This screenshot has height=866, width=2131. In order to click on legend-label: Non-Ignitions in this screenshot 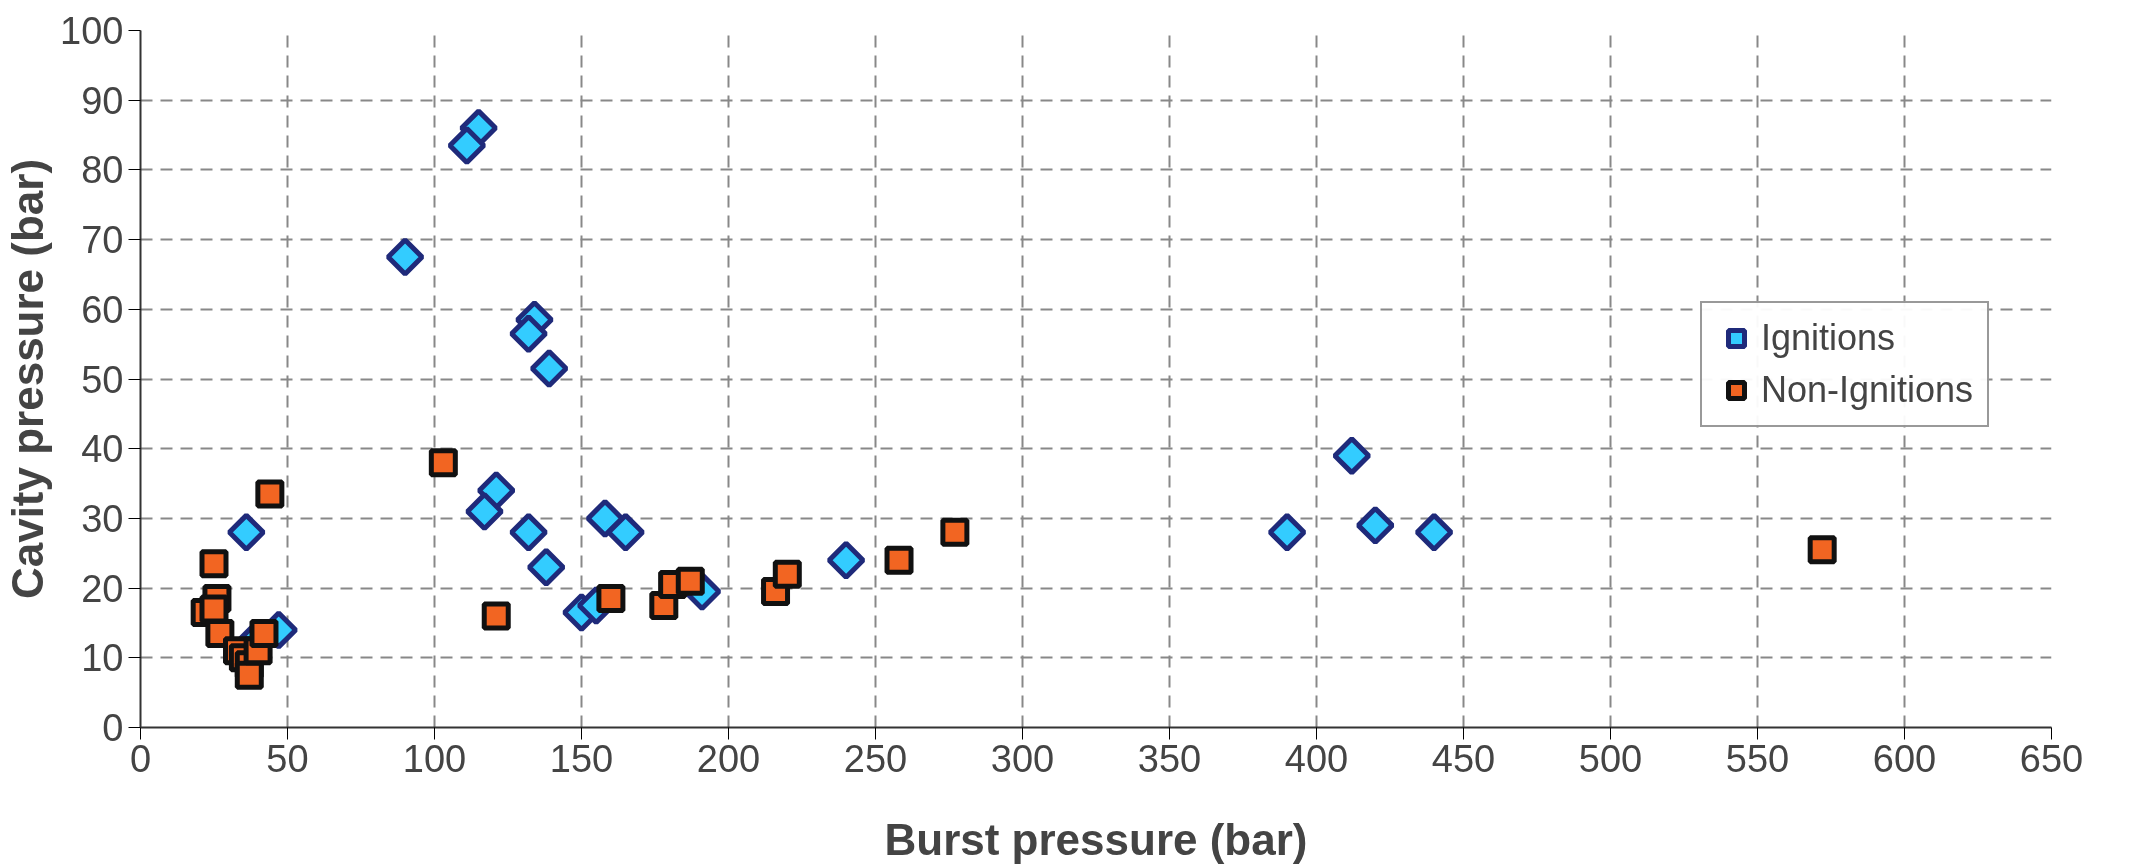, I will do `click(1867, 390)`.